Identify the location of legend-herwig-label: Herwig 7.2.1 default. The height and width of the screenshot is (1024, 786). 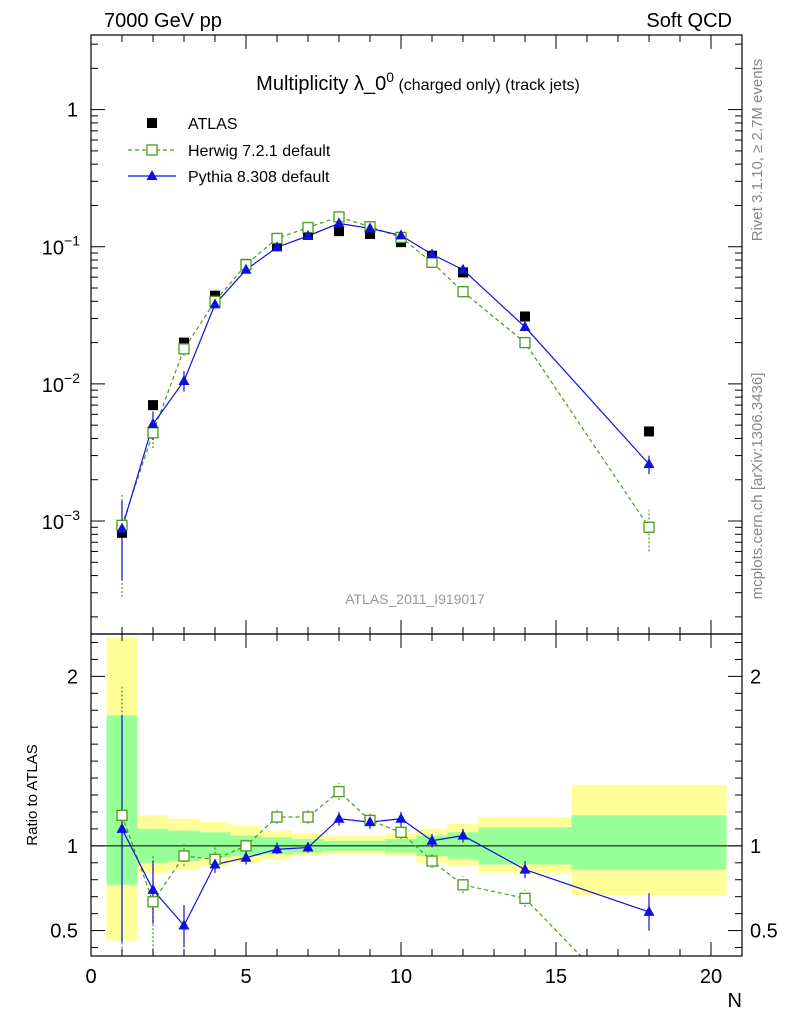
(259, 151).